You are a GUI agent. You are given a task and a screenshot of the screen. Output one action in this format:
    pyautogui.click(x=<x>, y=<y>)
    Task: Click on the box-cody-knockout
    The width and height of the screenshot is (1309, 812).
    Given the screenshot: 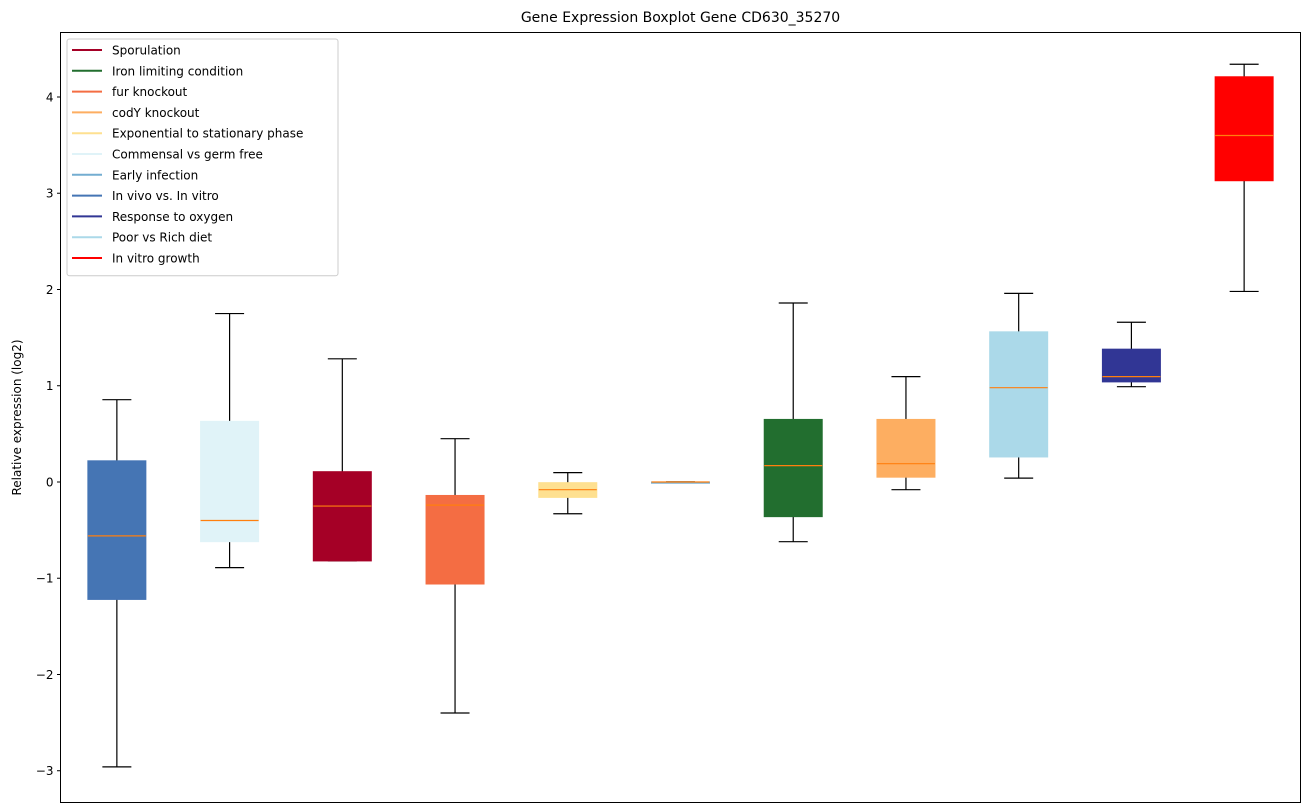 What is the action you would take?
    pyautogui.click(x=906, y=433)
    